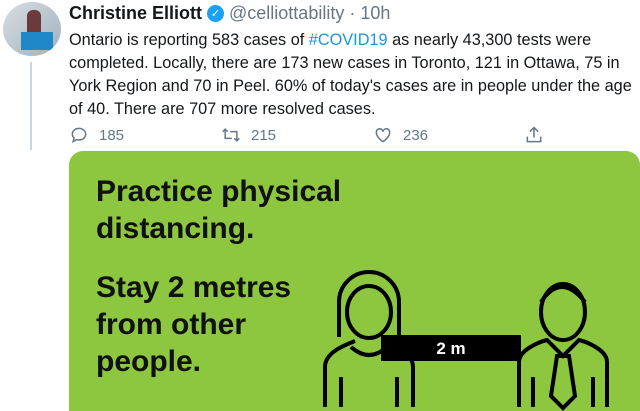 The width and height of the screenshot is (640, 411). What do you see at coordinates (219, 191) in the screenshot?
I see `headline-line: Practice physical` at bounding box center [219, 191].